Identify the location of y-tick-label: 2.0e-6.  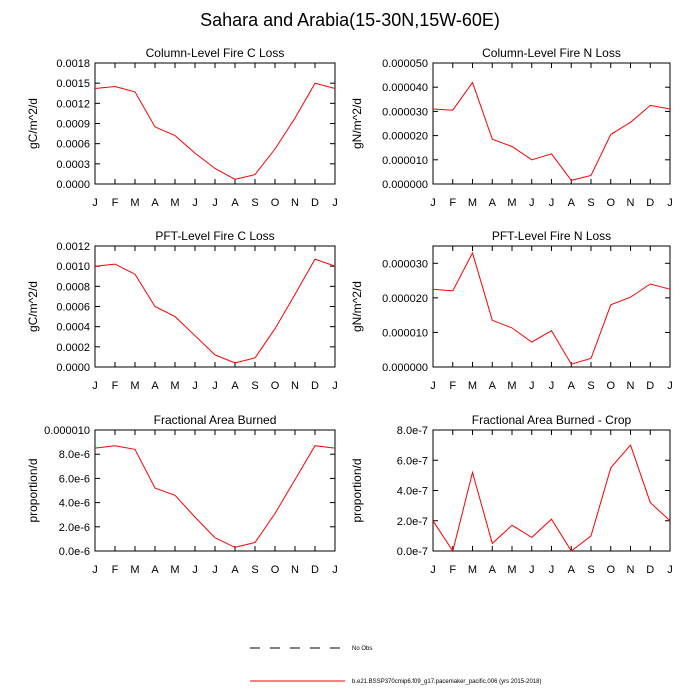
(74, 528).